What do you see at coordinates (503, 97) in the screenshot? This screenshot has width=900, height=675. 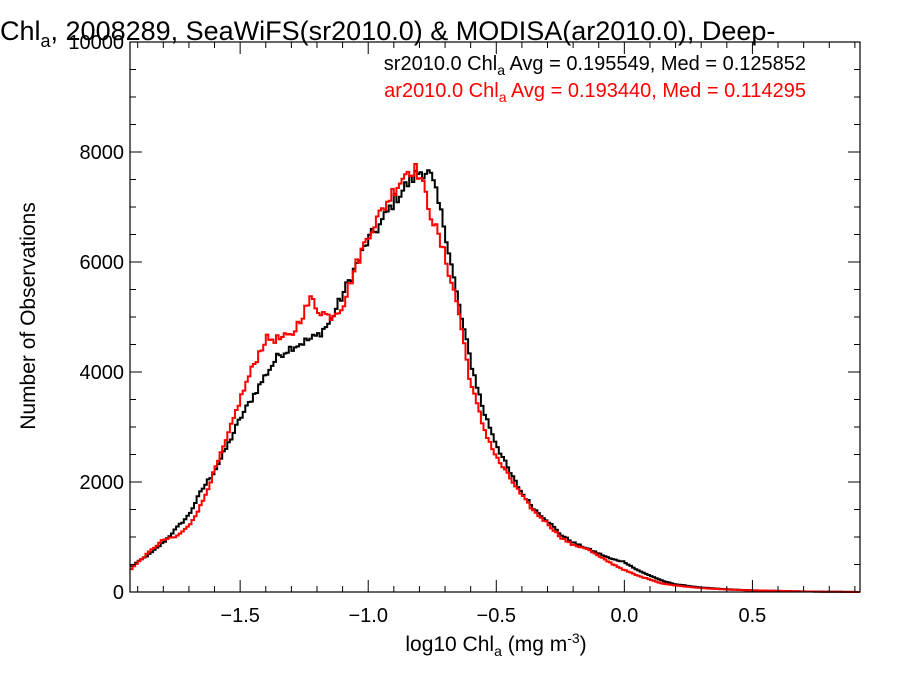 I see `legend-ar2010-subscript: a` at bounding box center [503, 97].